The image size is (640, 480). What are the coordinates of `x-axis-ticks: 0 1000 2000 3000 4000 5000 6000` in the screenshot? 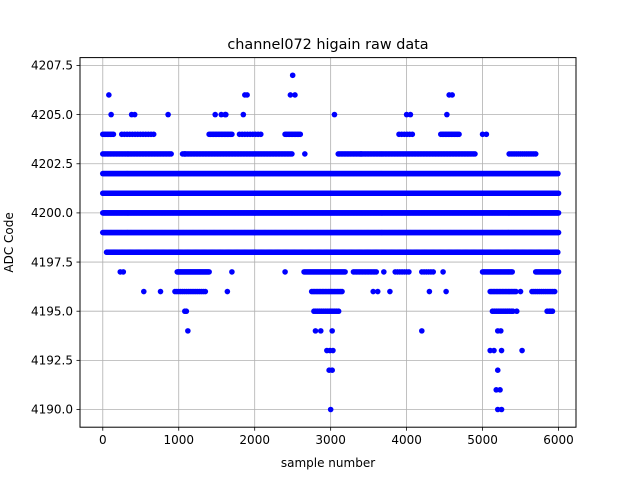 It's located at (336, 437).